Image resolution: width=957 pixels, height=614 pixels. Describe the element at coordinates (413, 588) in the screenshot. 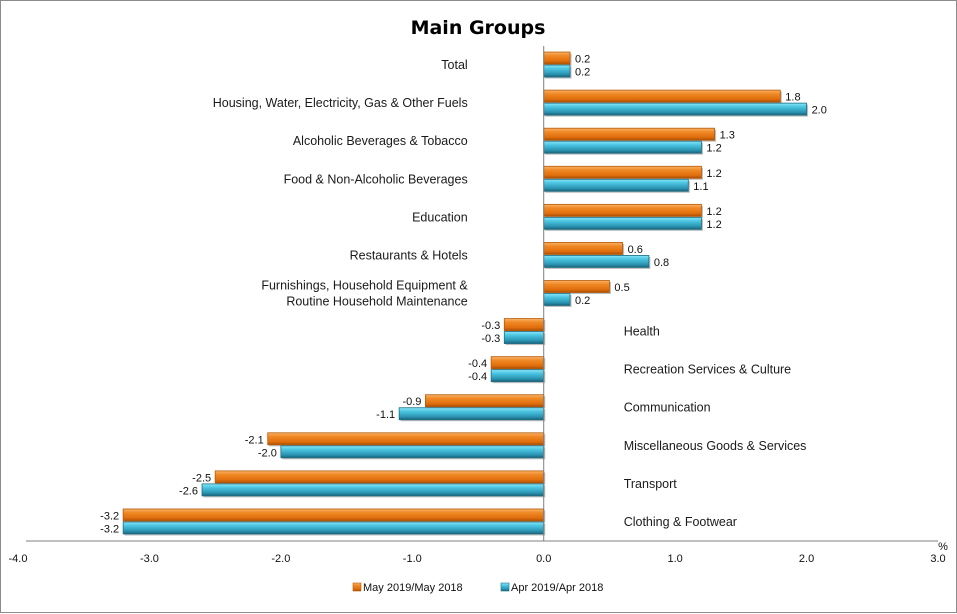

I see `legend-label: May 2019/May 2018` at that location.